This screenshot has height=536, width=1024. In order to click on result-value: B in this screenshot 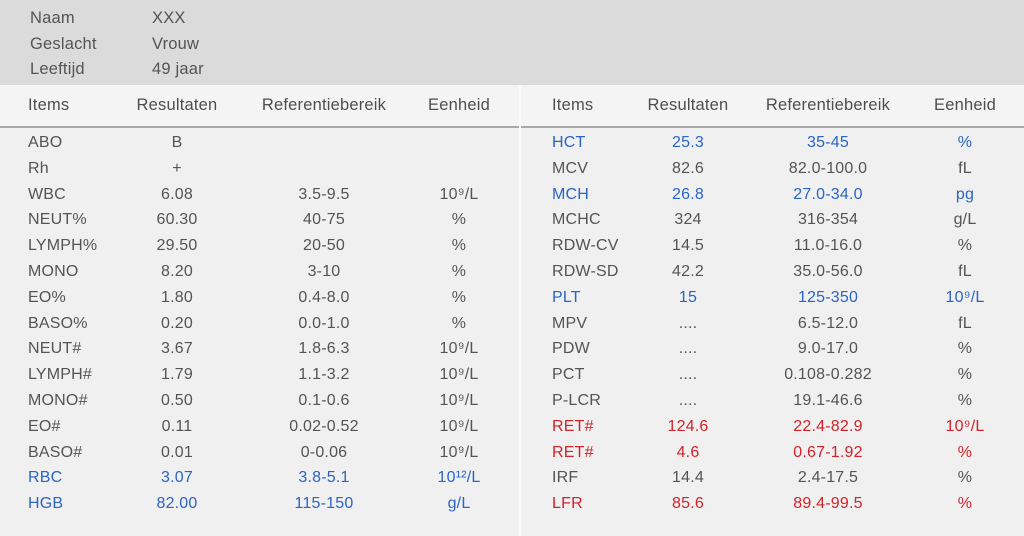, I will do `click(177, 142)`.